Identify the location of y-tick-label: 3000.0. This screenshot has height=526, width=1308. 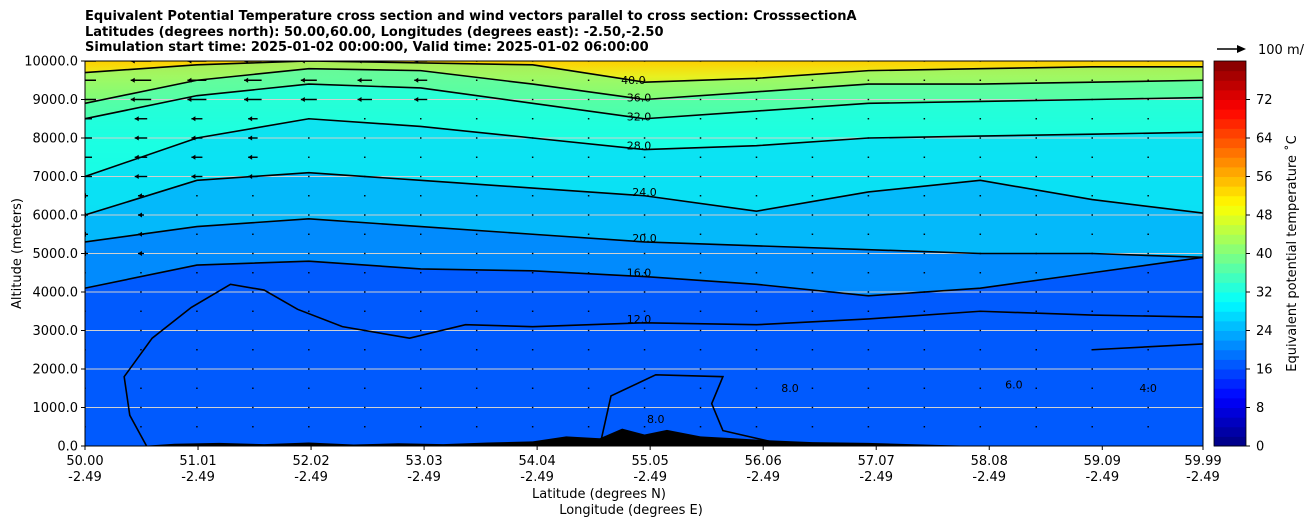
(56, 331).